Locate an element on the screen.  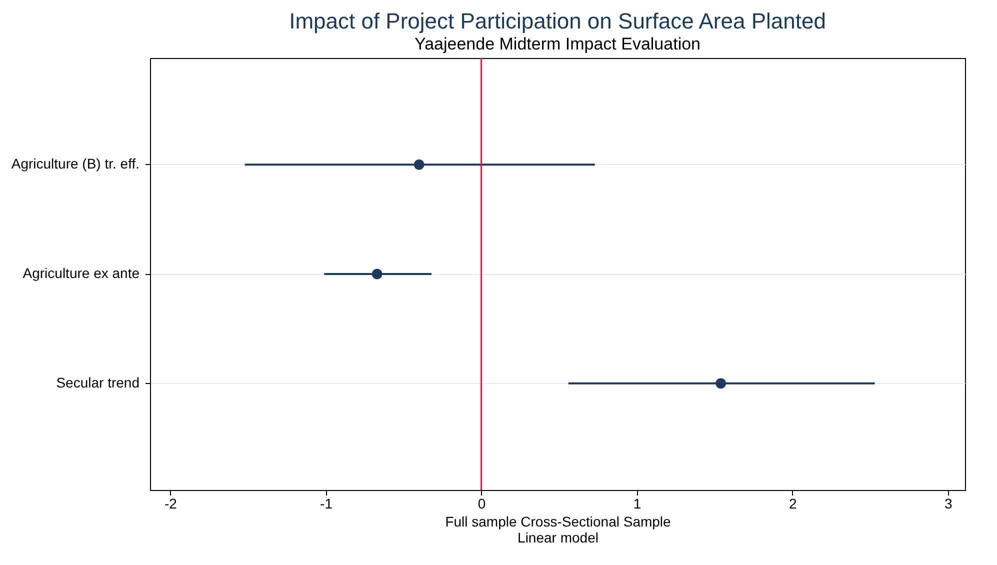
x-tick-label: 2 is located at coordinates (792, 504).